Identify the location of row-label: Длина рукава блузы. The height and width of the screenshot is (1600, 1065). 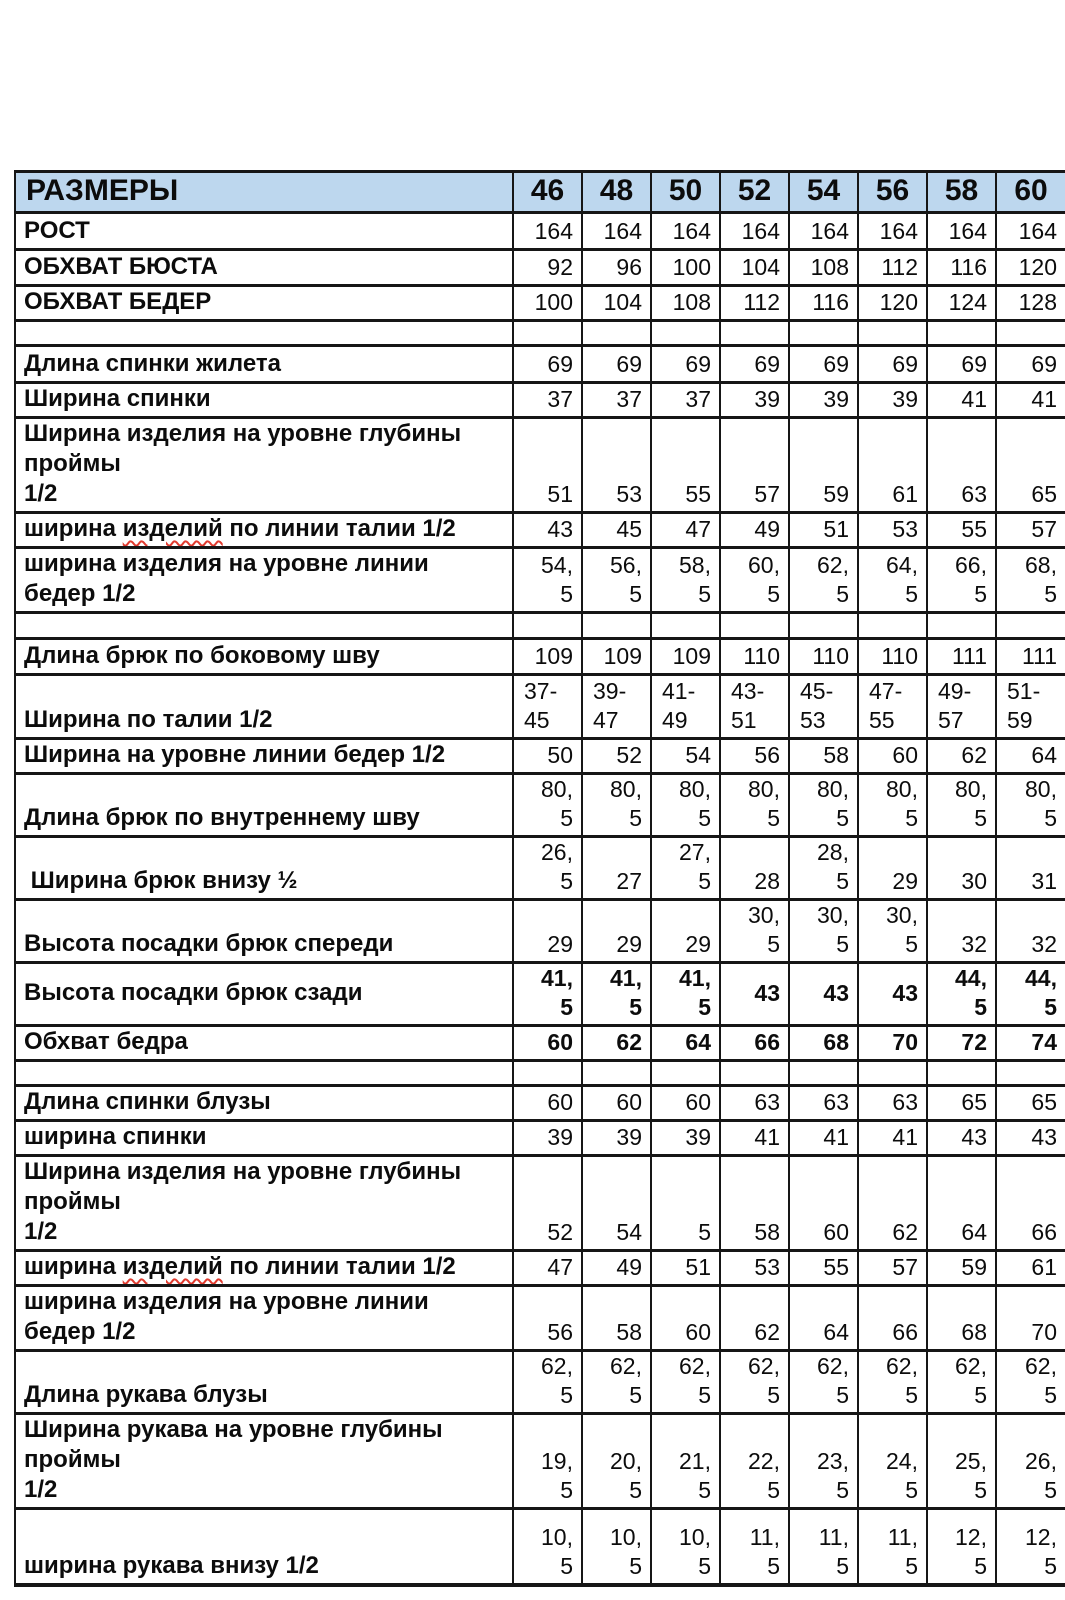
(264, 1382).